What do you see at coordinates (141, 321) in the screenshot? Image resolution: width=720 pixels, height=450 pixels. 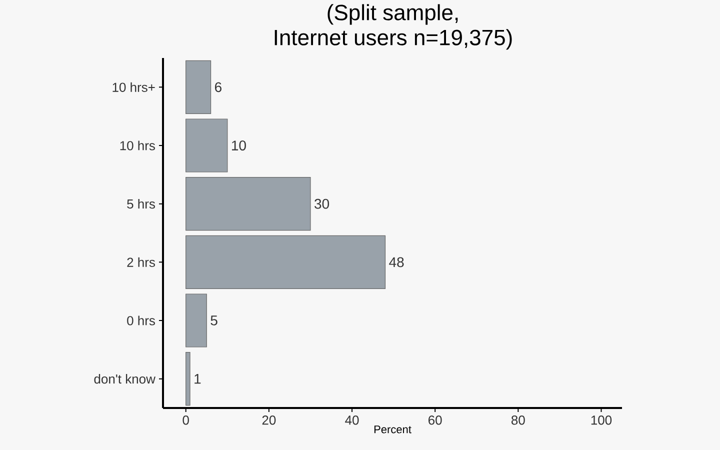 I see `y-tick-label: 0 hrs` at bounding box center [141, 321].